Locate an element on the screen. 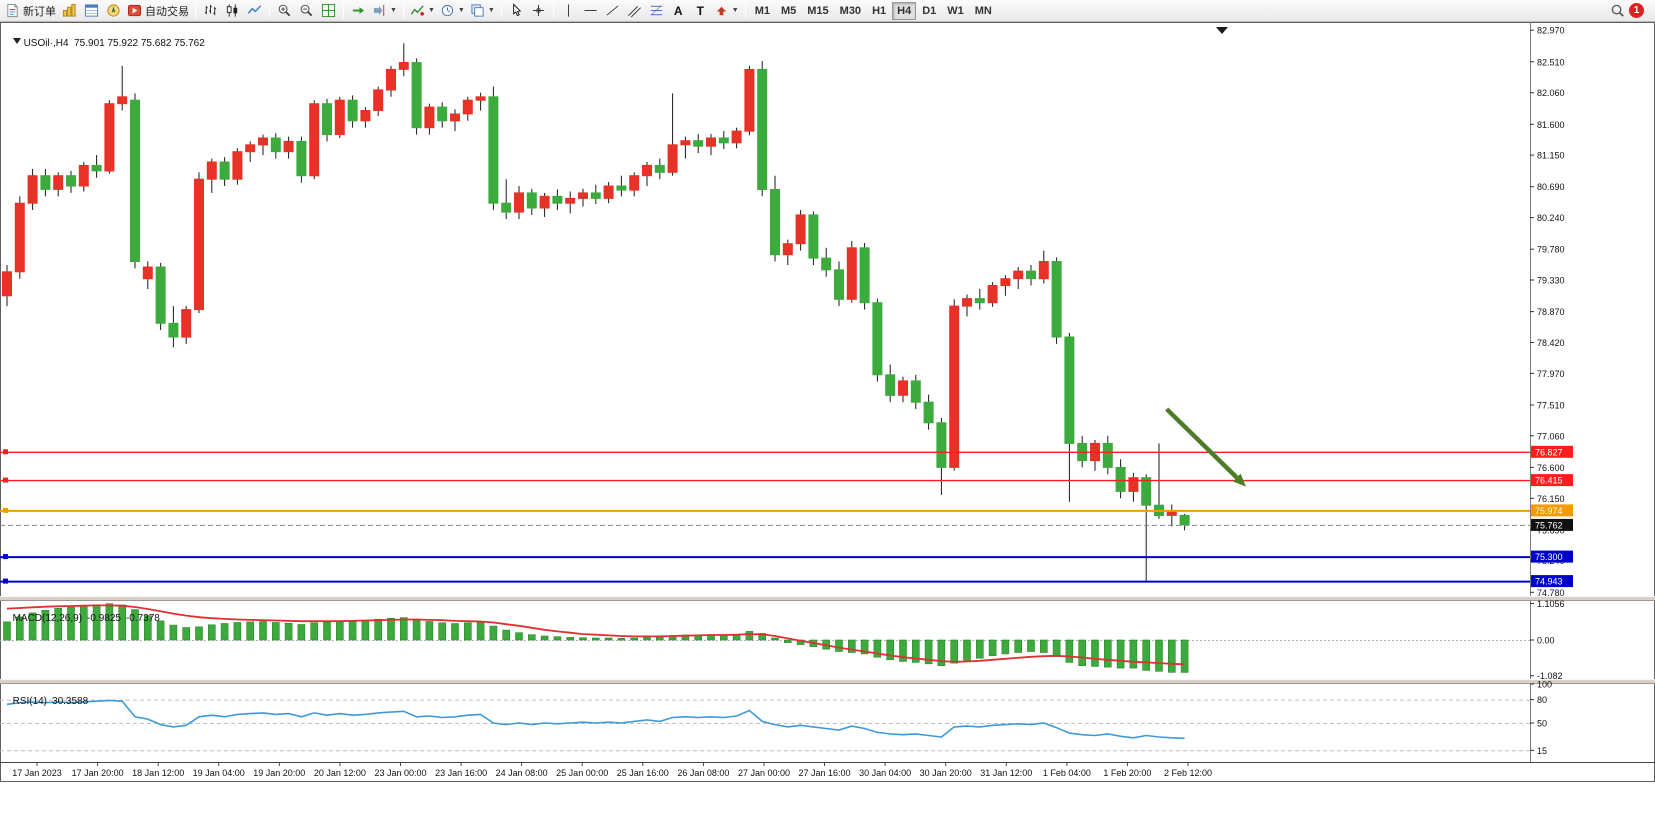 The width and height of the screenshot is (1655, 825). templates-icon is located at coordinates (477, 10).